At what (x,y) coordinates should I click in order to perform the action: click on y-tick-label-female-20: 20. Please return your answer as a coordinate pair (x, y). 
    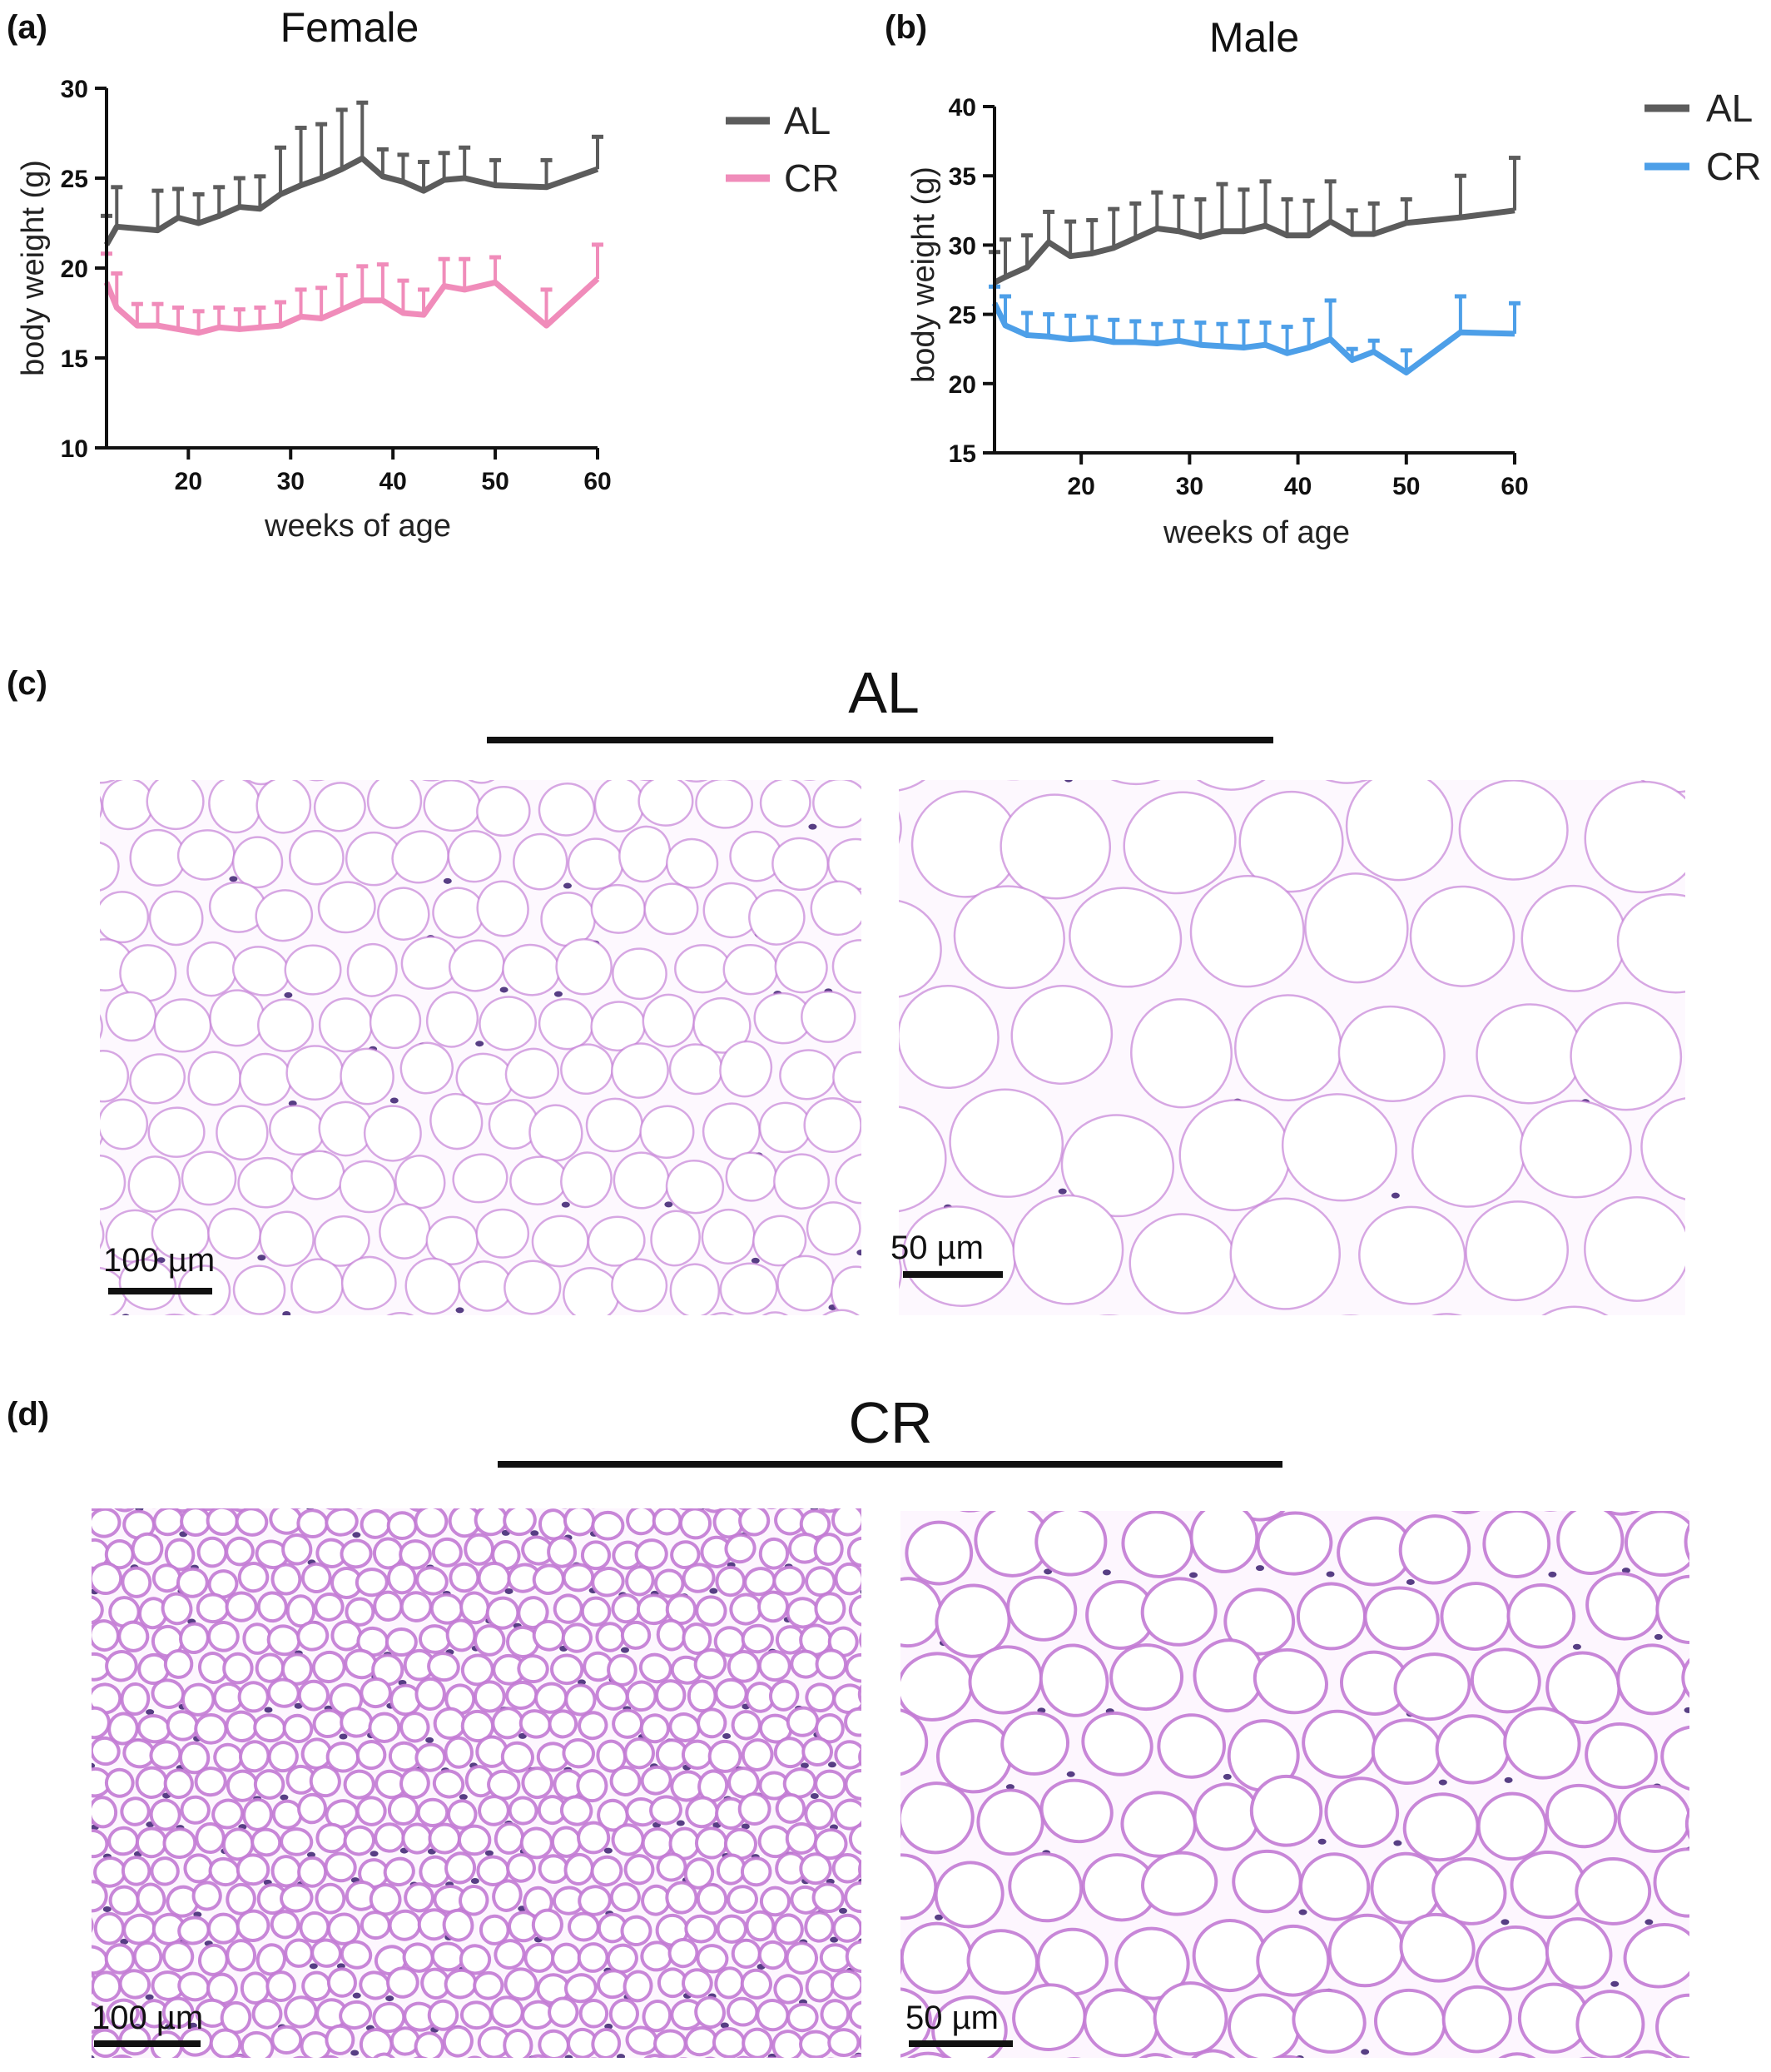
    Looking at the image, I should click on (74, 269).